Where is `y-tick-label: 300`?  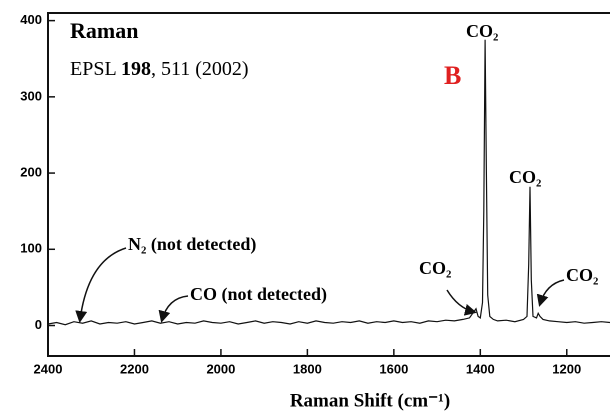 y-tick-label: 300 is located at coordinates (31, 95).